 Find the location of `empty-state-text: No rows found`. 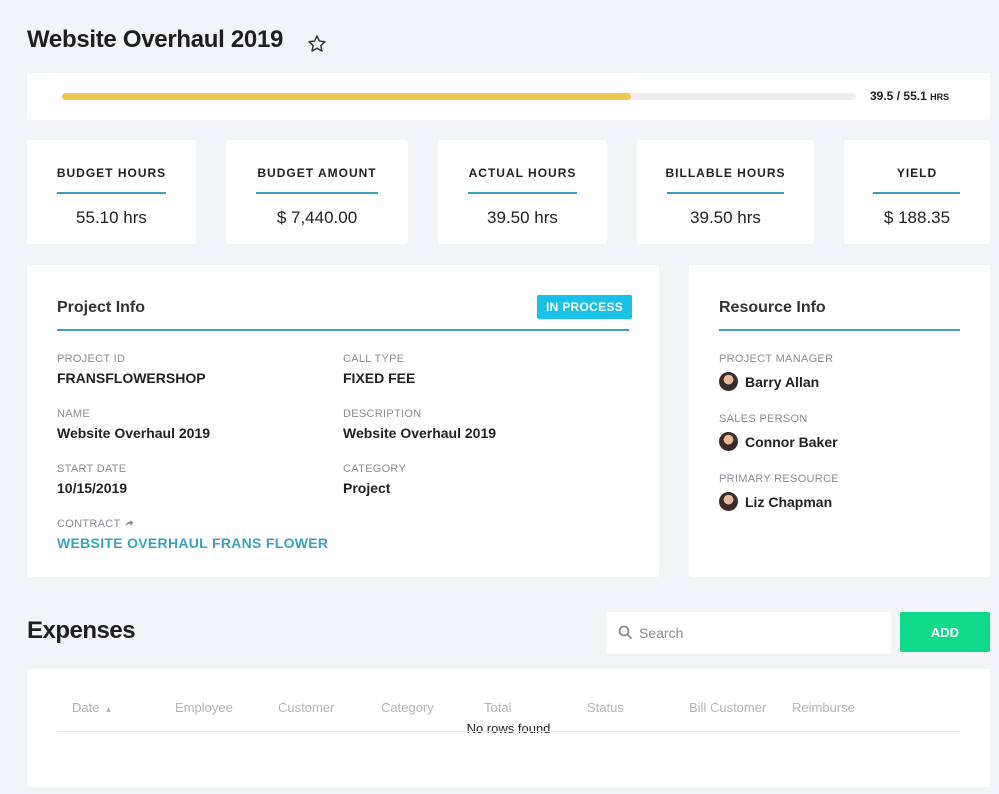

empty-state-text: No rows found is located at coordinates (508, 728).